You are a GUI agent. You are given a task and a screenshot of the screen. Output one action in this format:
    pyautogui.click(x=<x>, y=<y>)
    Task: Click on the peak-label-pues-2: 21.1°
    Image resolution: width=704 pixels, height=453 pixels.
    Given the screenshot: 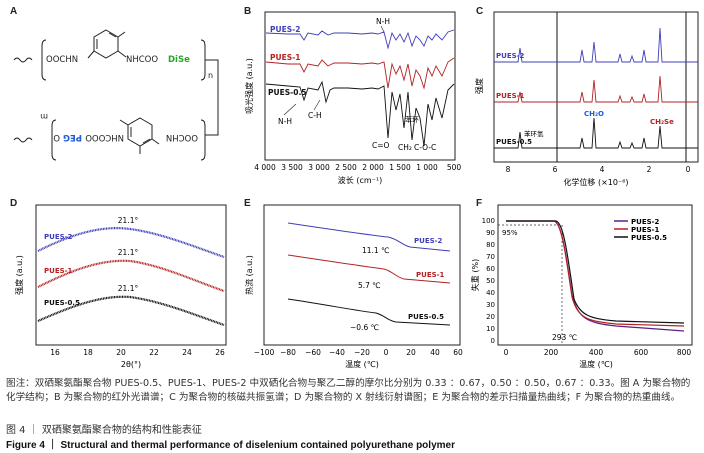 What is the action you would take?
    pyautogui.click(x=128, y=220)
    